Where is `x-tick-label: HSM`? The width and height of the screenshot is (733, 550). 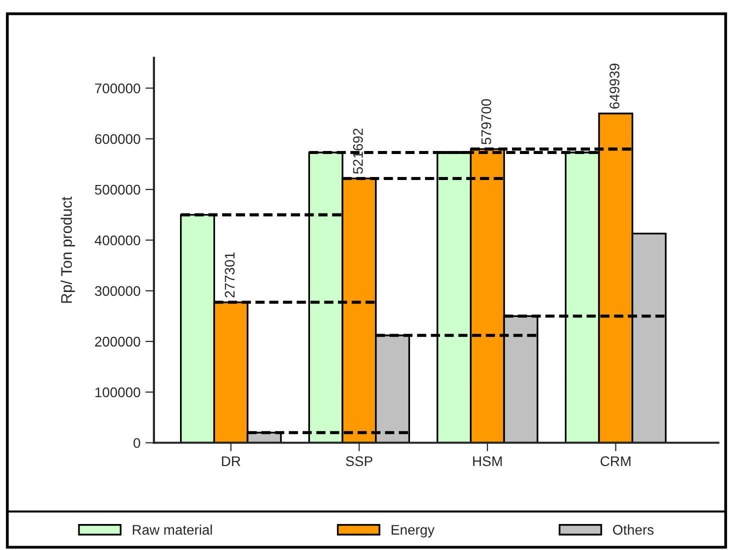
x-tick-label: HSM is located at coordinates (487, 461).